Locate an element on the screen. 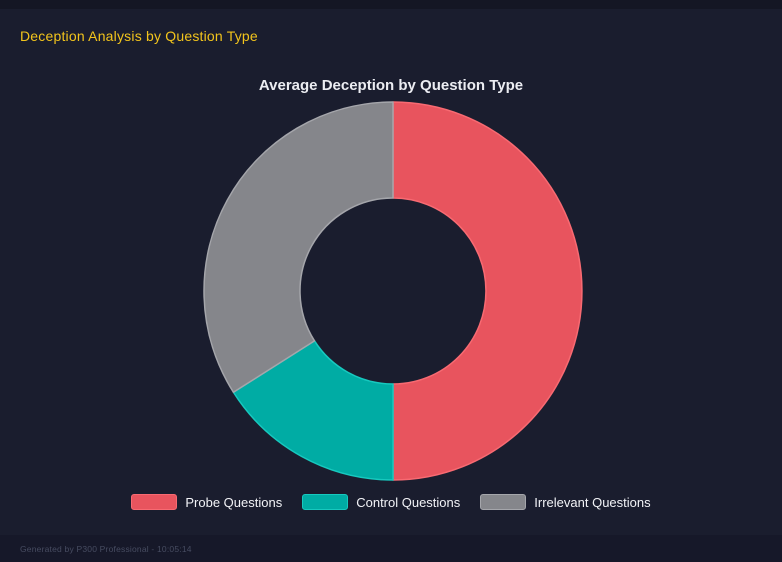  legend-item-probe-questions: Probe Questions is located at coordinates (206, 502).